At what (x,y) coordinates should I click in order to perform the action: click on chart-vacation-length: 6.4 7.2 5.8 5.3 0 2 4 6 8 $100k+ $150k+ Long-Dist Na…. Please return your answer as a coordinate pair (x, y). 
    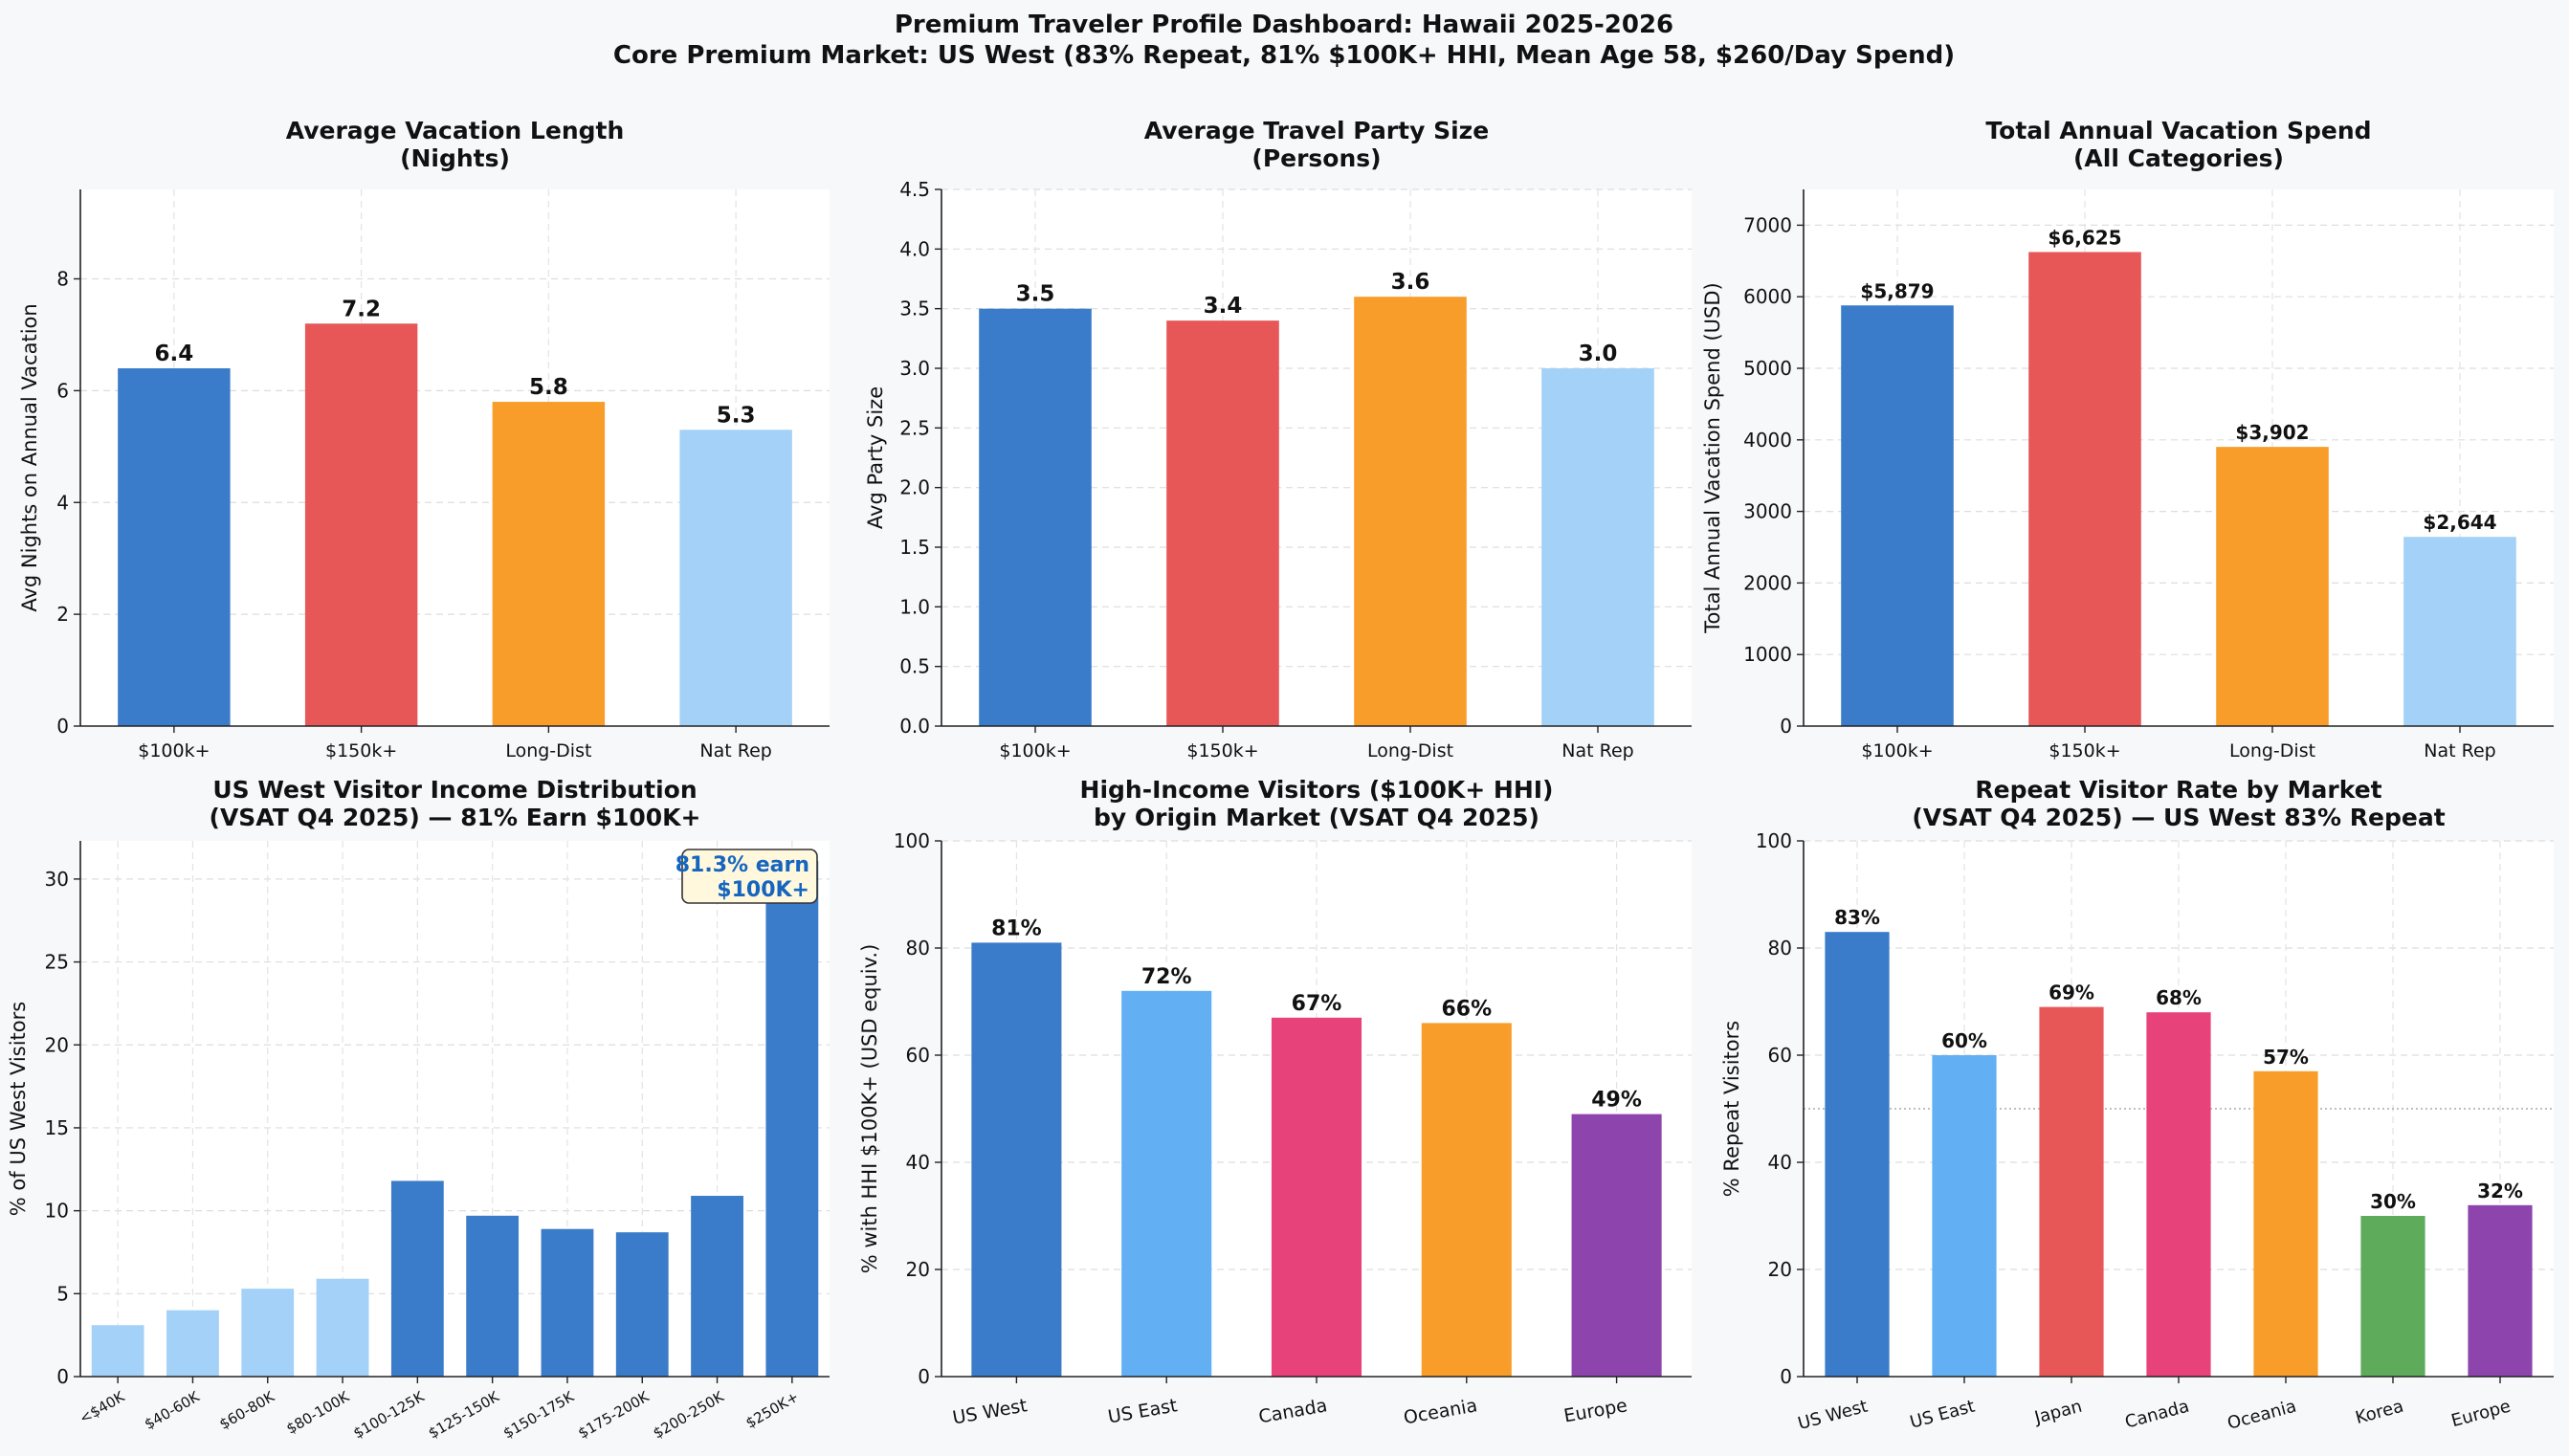
    Looking at the image, I should click on (424, 439).